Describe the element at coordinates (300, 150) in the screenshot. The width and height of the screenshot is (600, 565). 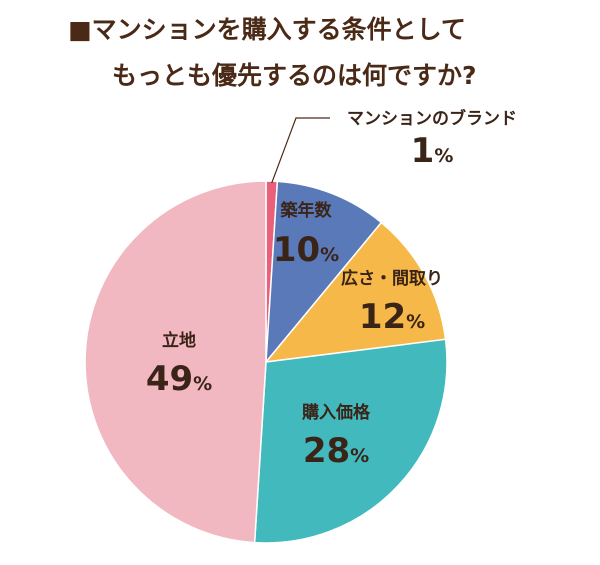
I see `leader-line` at that location.